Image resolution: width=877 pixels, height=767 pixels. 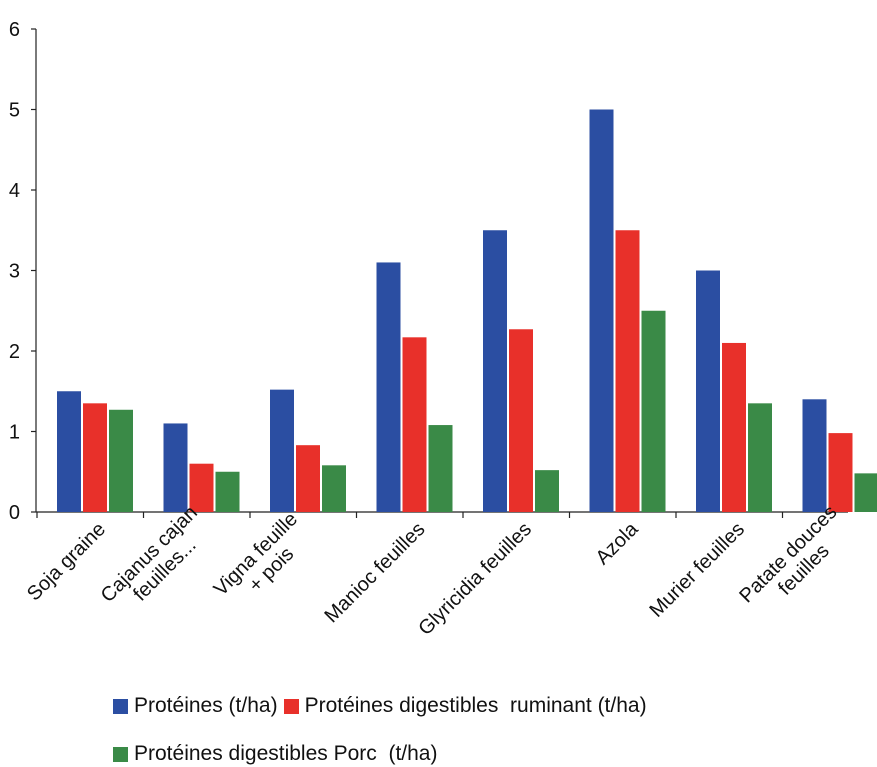 I want to click on category-label-line: Azola, so click(x=618, y=544).